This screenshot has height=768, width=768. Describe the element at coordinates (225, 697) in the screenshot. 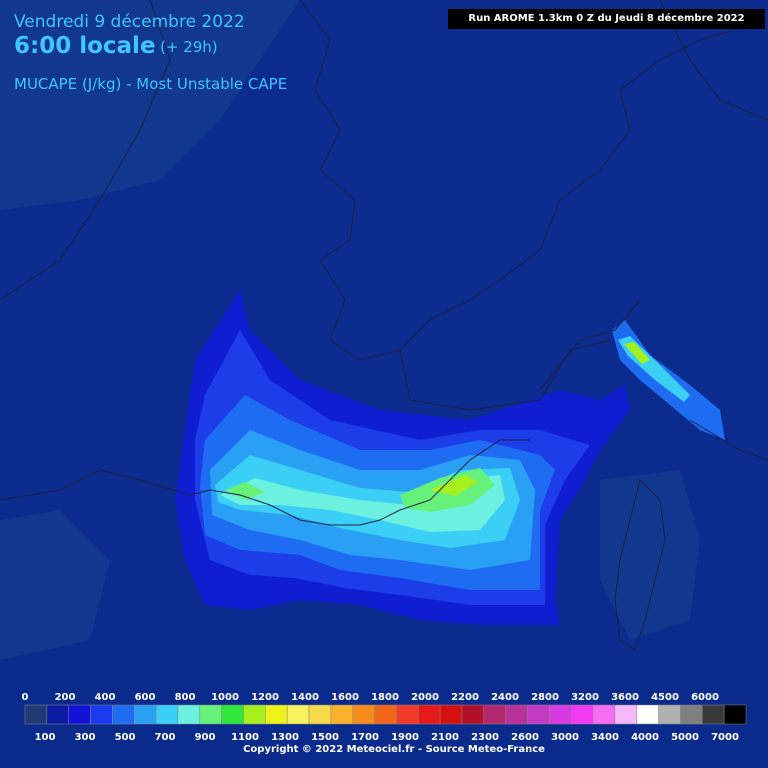

I see `legend-top-label: 1000` at that location.